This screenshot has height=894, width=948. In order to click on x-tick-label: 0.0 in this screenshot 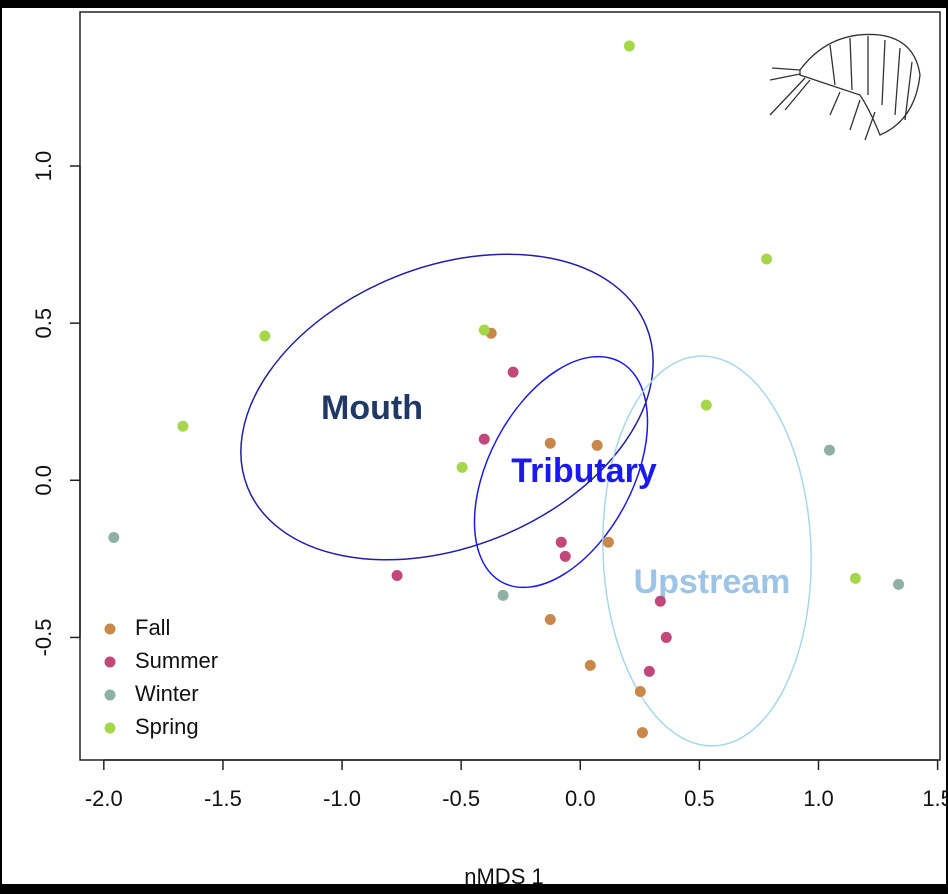, I will do `click(580, 798)`.